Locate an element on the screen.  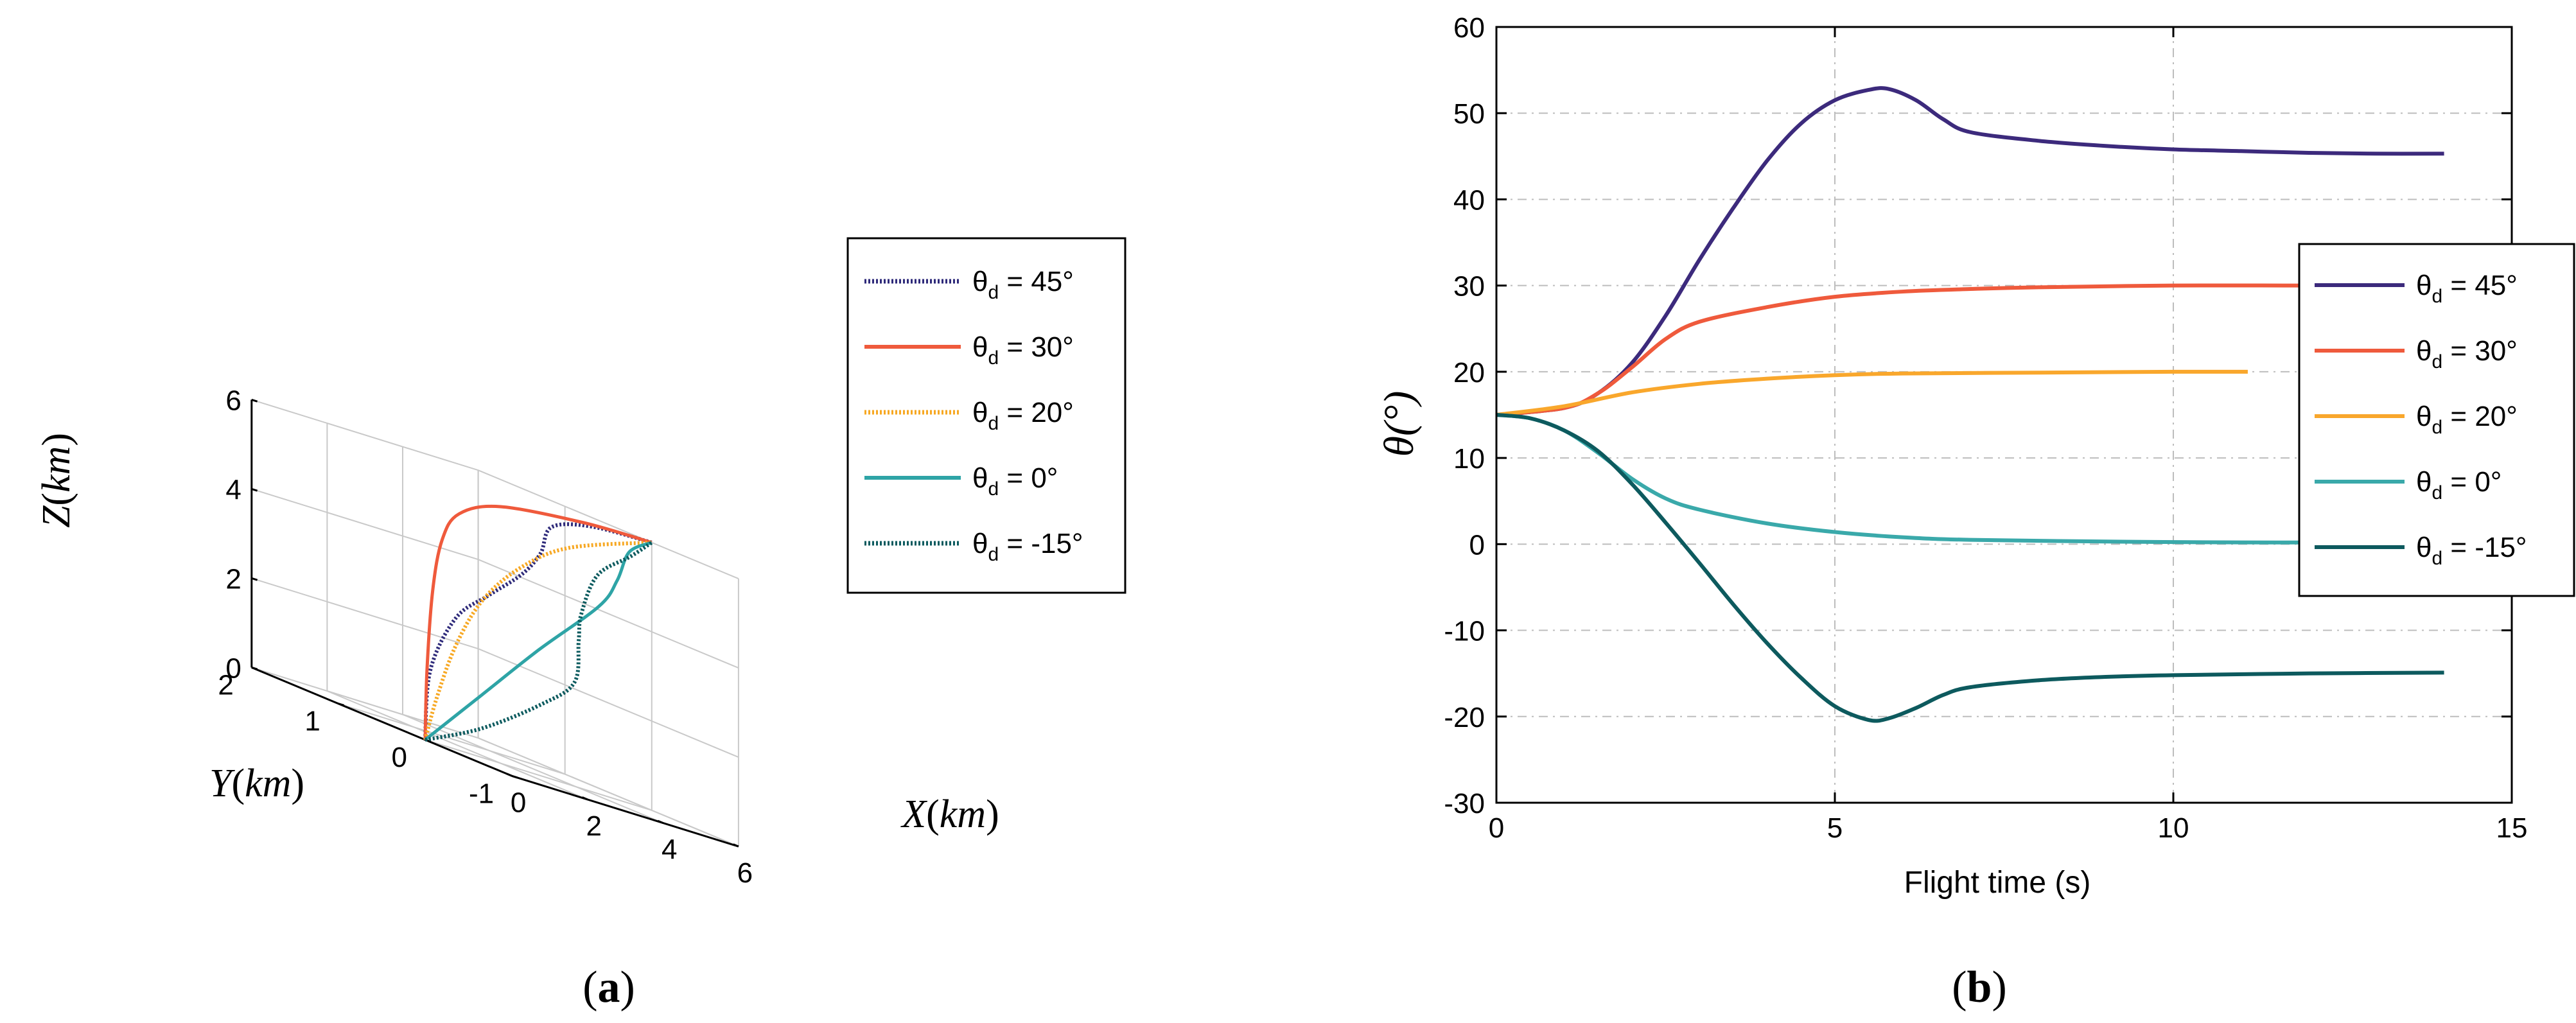
legend-entry-b-2: θd = 20° is located at coordinates (2416, 420).